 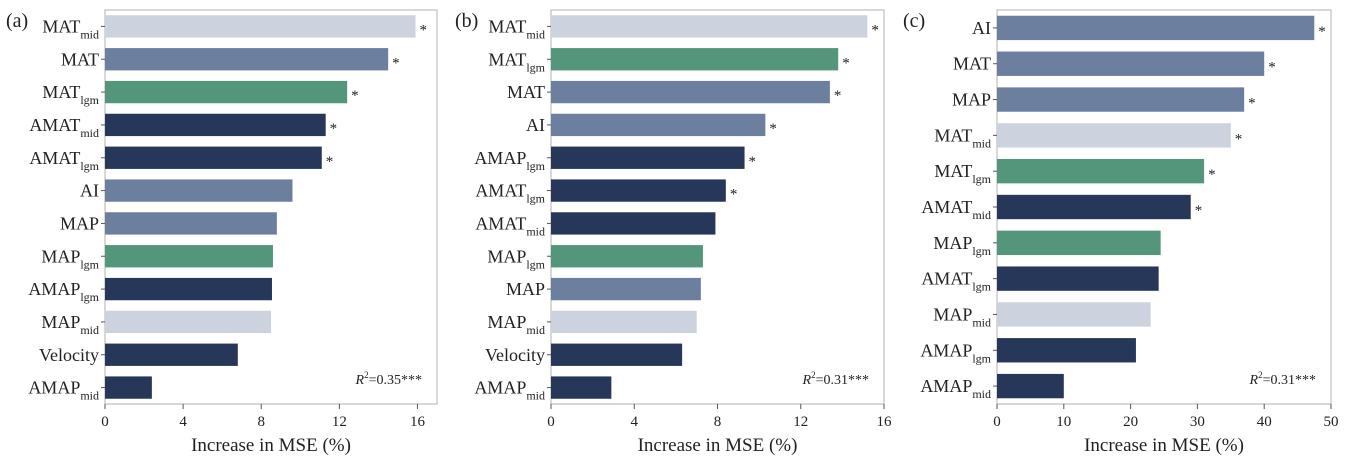 I want to click on x-tick-label: 50, so click(x=1331, y=422).